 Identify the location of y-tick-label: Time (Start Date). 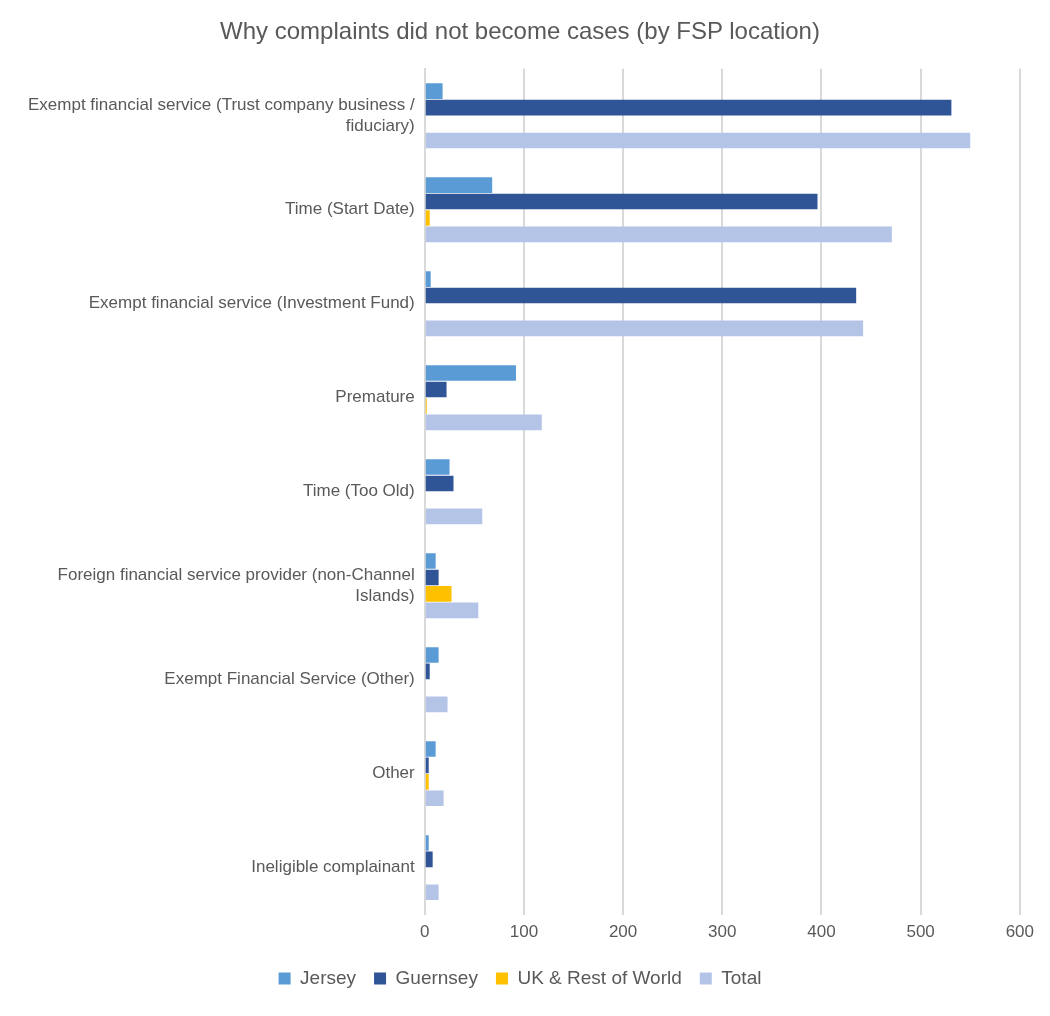
(350, 209).